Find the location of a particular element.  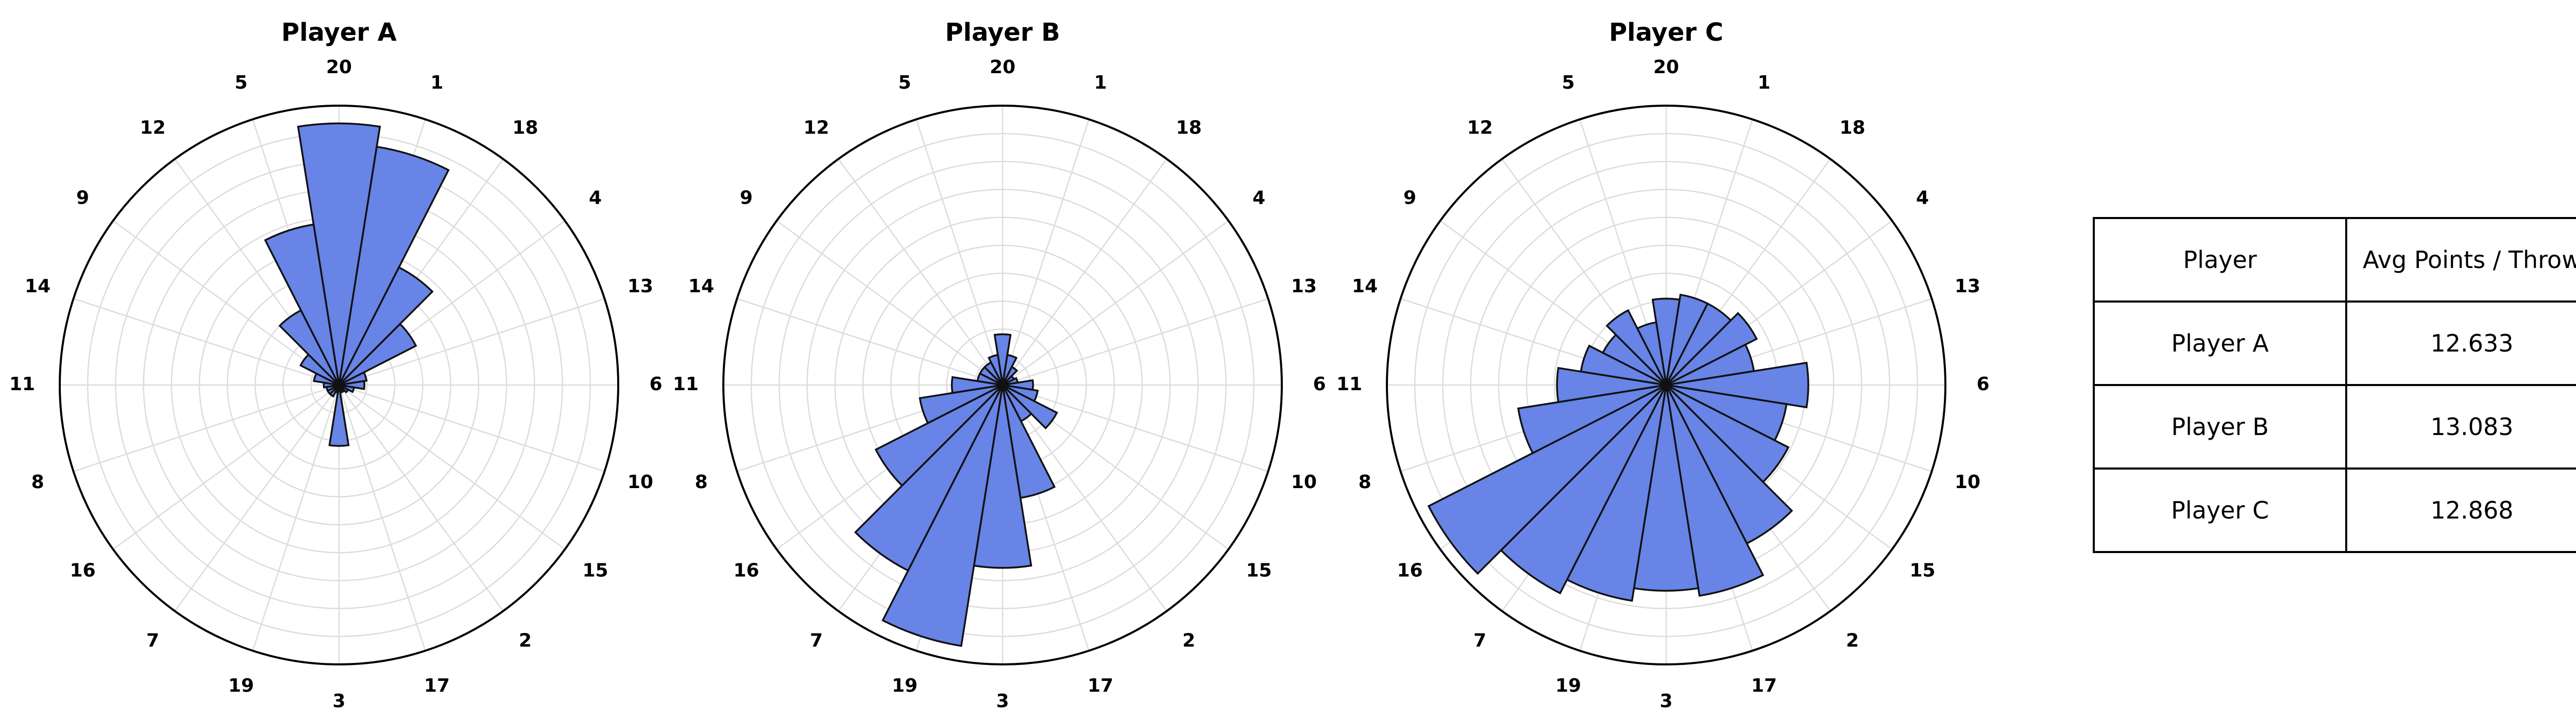

sector-label-12: 12 is located at coordinates (152, 128).